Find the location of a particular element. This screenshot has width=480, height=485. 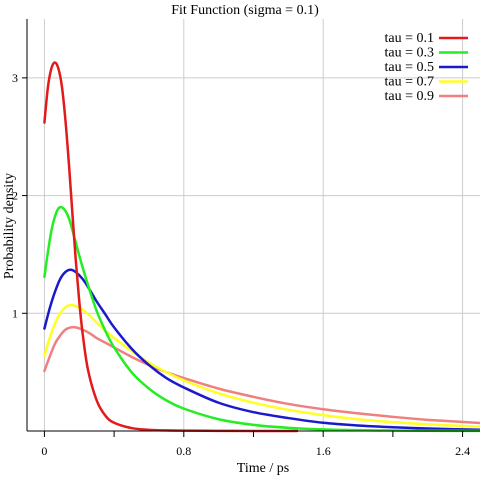

x-tick-label: 0.8 is located at coordinates (183, 451).